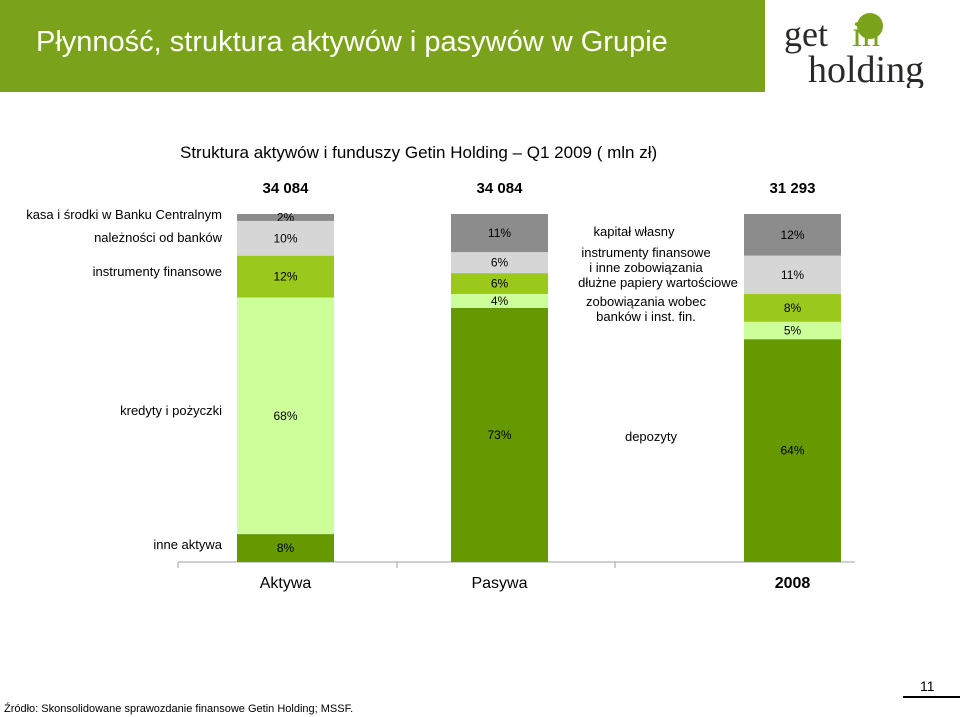 The width and height of the screenshot is (960, 717). What do you see at coordinates (931, 697) in the screenshot?
I see `page-number-underline` at bounding box center [931, 697].